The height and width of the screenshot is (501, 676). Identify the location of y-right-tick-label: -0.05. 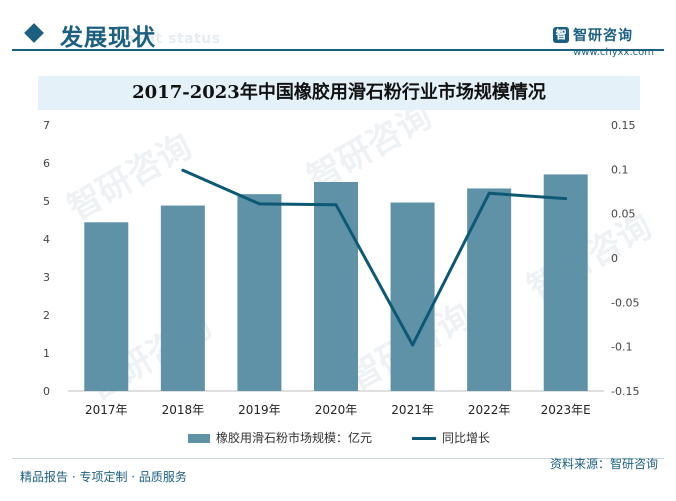
(625, 302).